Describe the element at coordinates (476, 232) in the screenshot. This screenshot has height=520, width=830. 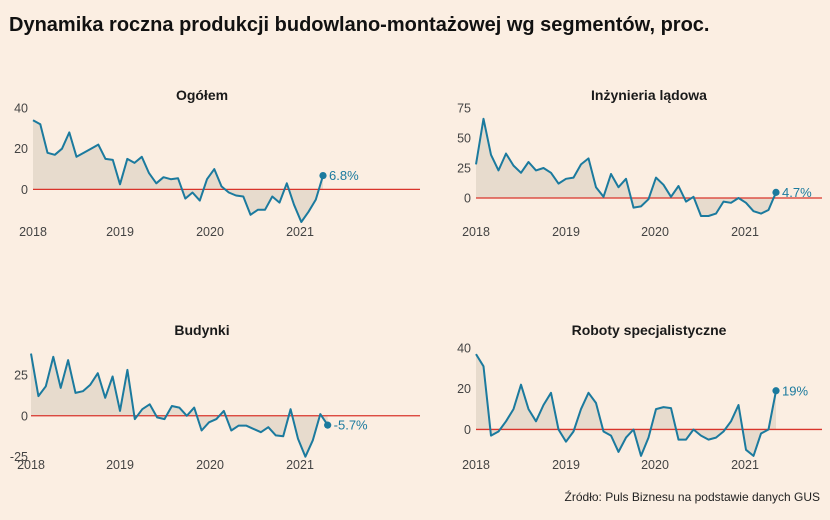
I see `x-tick-1-0: 2018` at that location.